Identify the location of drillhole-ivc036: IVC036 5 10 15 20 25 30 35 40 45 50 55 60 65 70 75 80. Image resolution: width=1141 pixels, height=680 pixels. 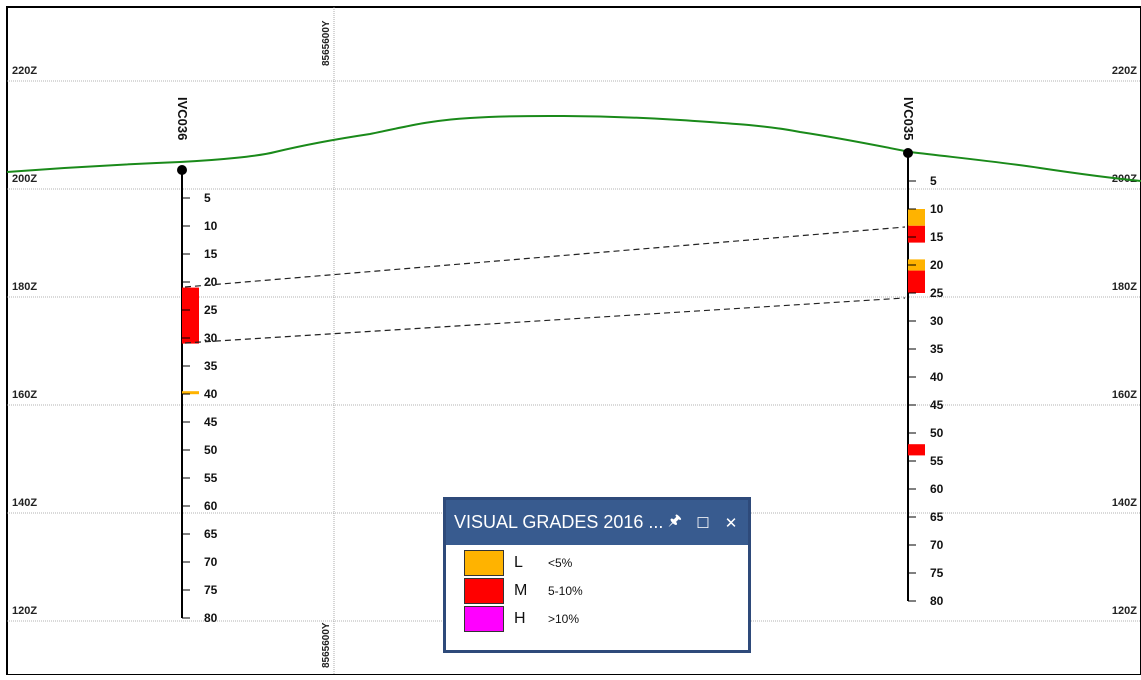
(196, 361).